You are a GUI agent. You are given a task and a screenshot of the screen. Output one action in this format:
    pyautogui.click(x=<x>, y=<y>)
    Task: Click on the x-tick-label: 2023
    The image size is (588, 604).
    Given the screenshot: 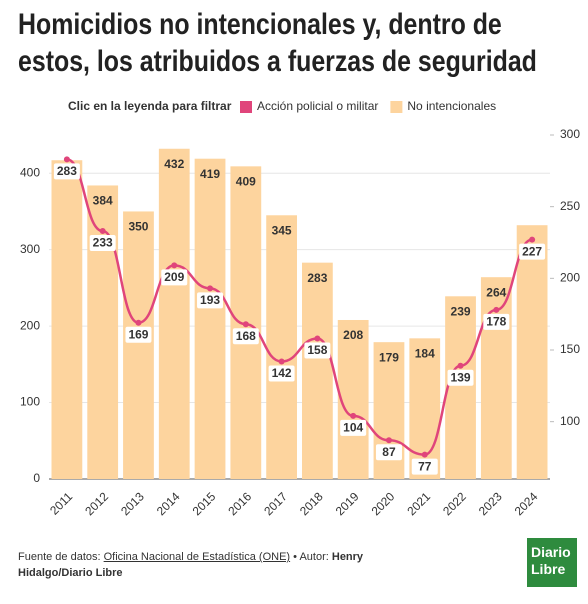 What is the action you would take?
    pyautogui.click(x=490, y=503)
    